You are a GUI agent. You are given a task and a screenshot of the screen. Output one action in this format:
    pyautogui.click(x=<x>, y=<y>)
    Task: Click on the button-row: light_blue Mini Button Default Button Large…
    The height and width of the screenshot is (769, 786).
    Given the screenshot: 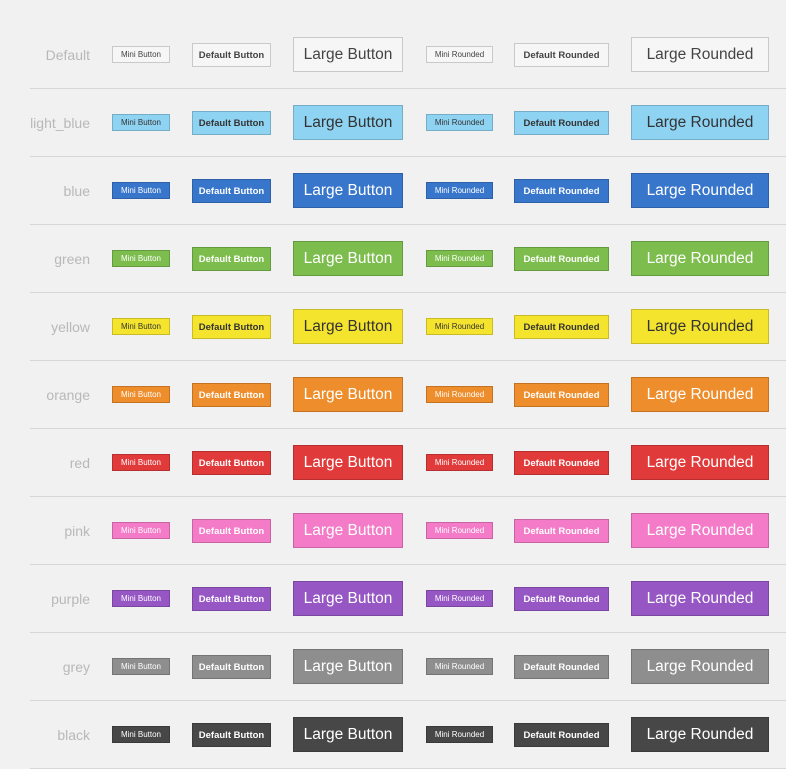 What is the action you would take?
    pyautogui.click(x=408, y=123)
    